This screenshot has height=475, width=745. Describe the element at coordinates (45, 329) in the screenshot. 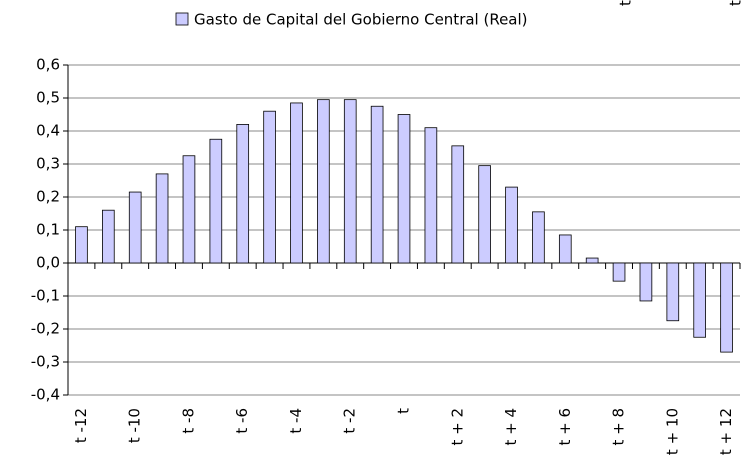

I see `y-tick-label: -0,2` at that location.